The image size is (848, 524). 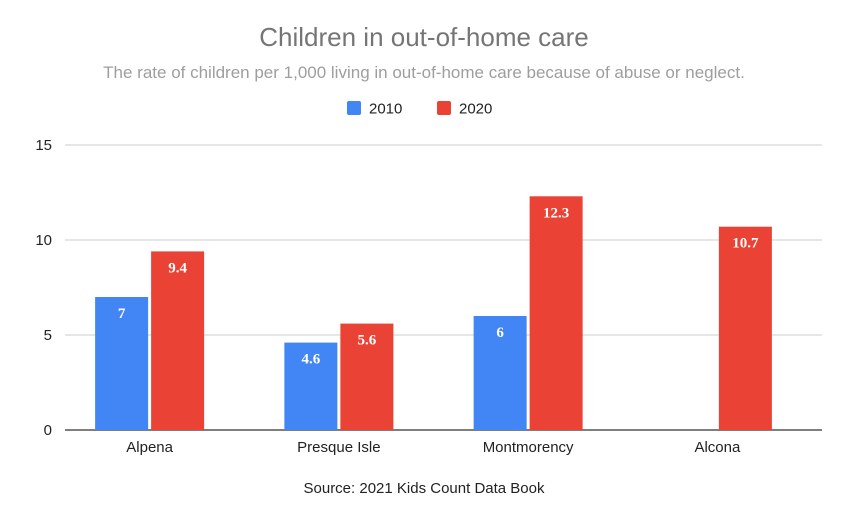 I want to click on y-tick-label: 0, so click(x=48, y=430).